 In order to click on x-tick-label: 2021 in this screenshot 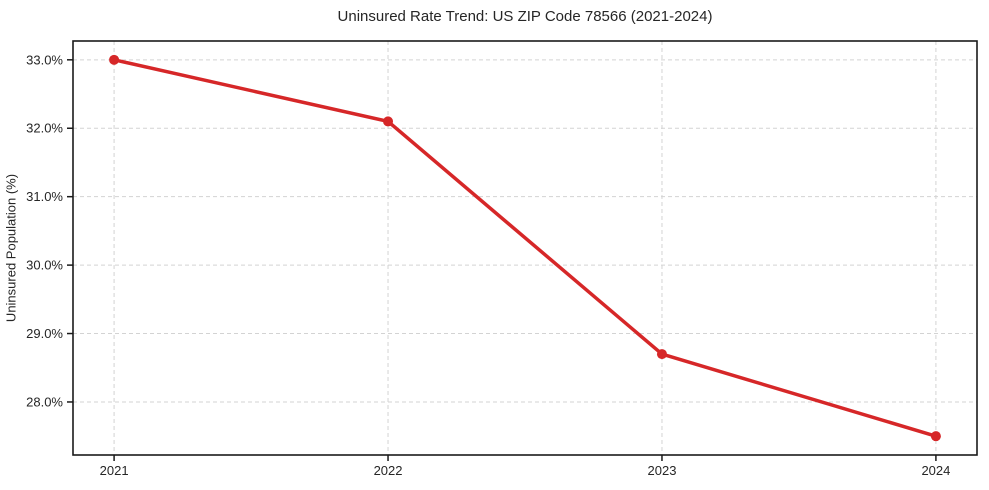, I will do `click(114, 470)`.